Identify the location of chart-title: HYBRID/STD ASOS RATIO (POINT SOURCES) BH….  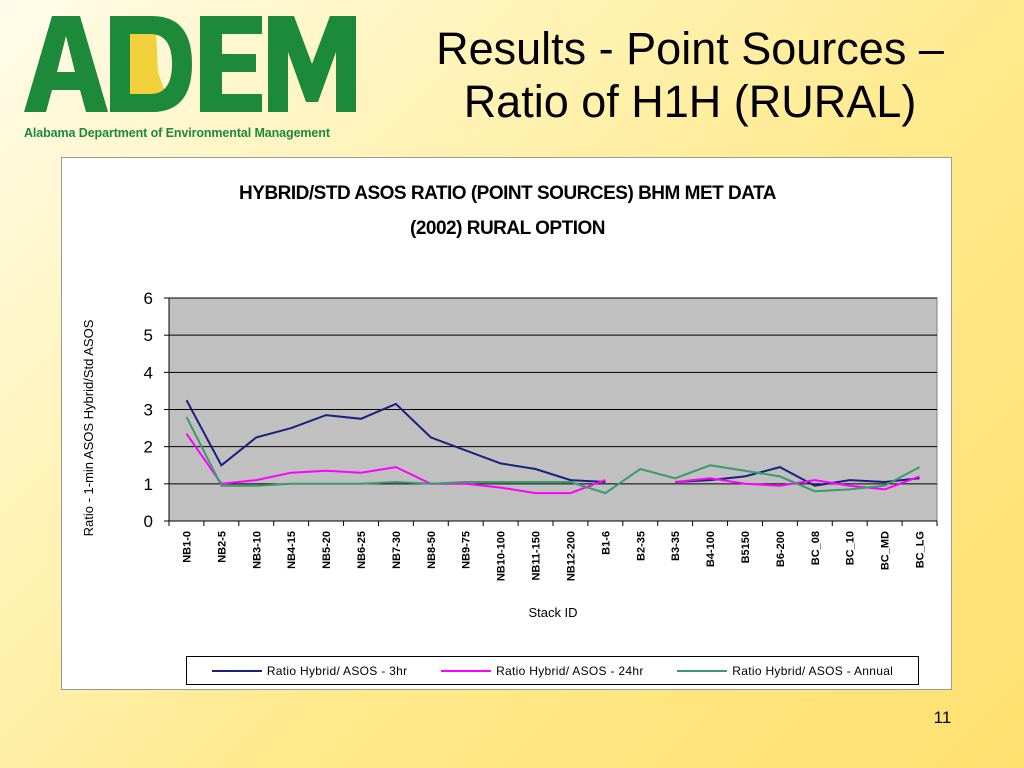
(507, 211).